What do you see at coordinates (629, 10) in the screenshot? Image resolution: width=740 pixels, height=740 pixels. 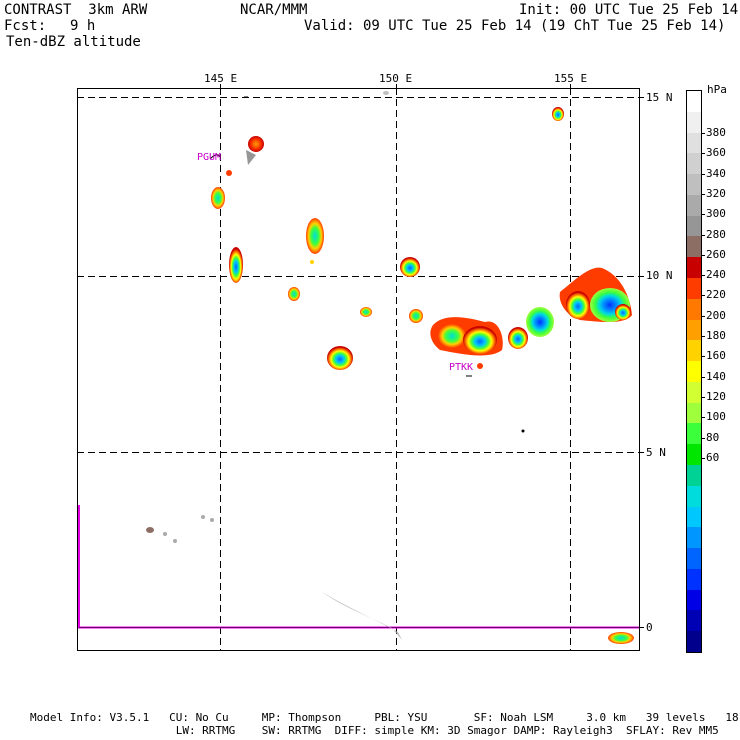 I see `init-time: Init: 00 UTC Tue 25 Feb 14` at bounding box center [629, 10].